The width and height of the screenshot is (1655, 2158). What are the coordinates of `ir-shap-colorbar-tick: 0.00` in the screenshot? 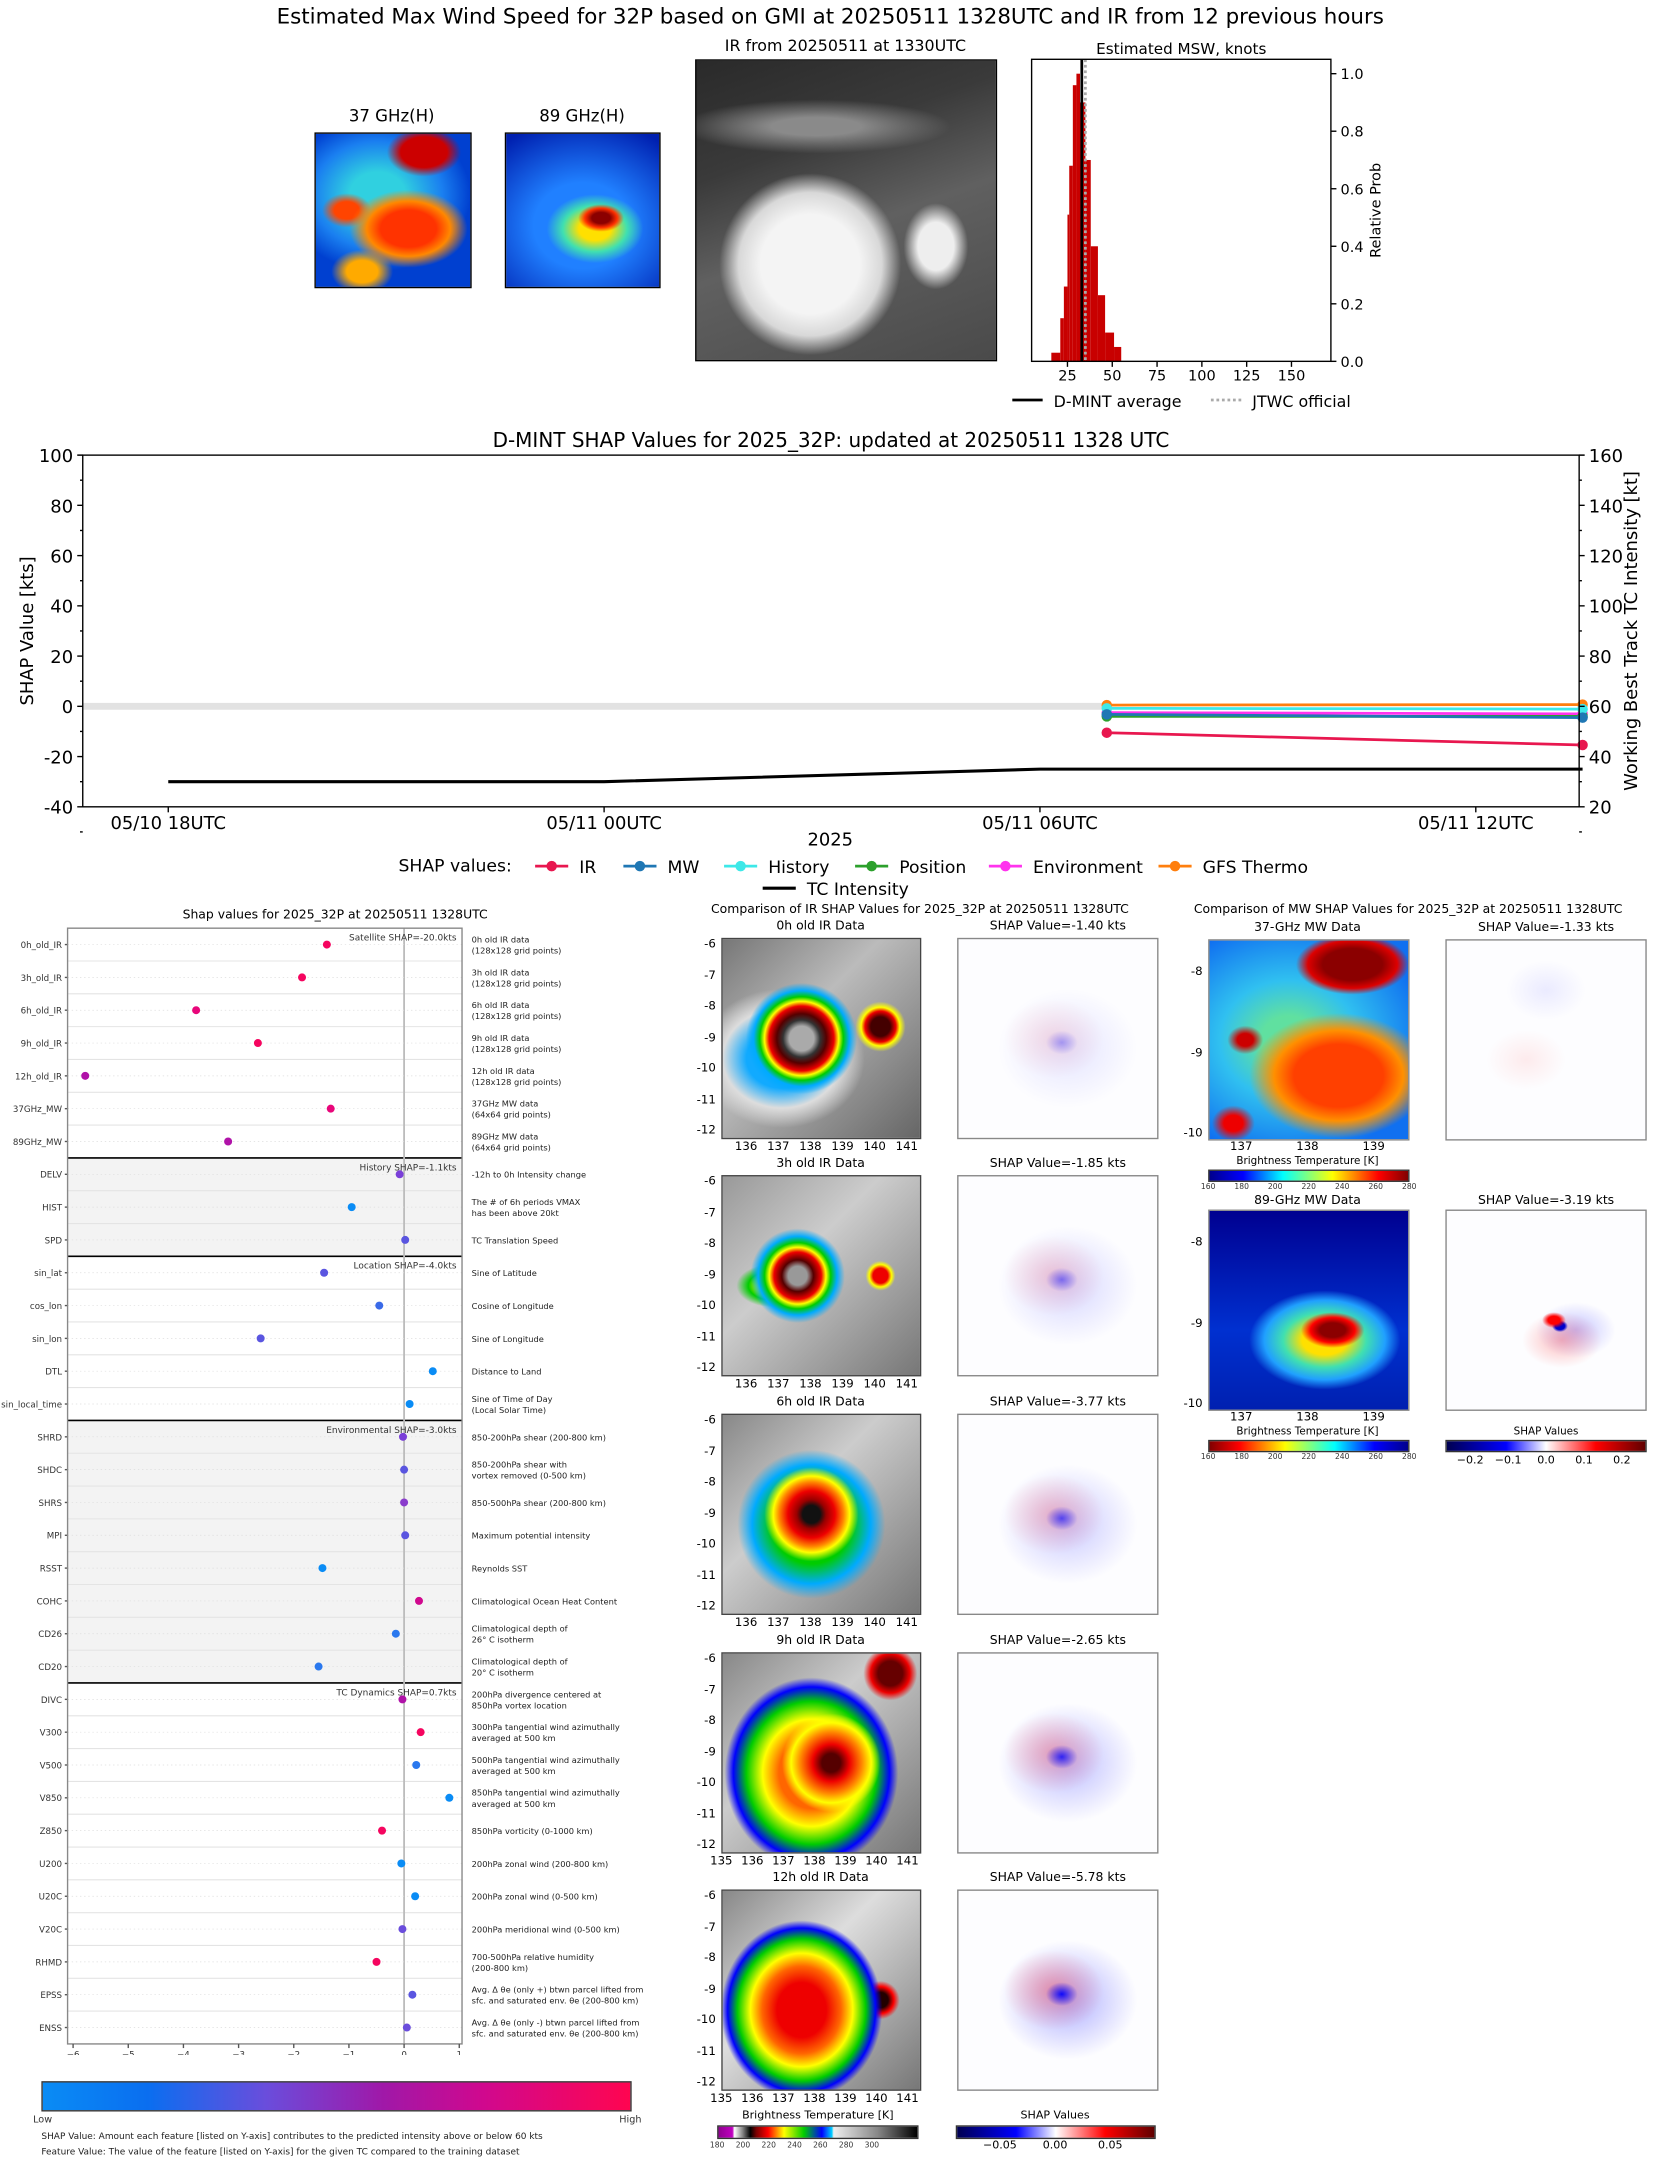 It's located at (1055, 2145).